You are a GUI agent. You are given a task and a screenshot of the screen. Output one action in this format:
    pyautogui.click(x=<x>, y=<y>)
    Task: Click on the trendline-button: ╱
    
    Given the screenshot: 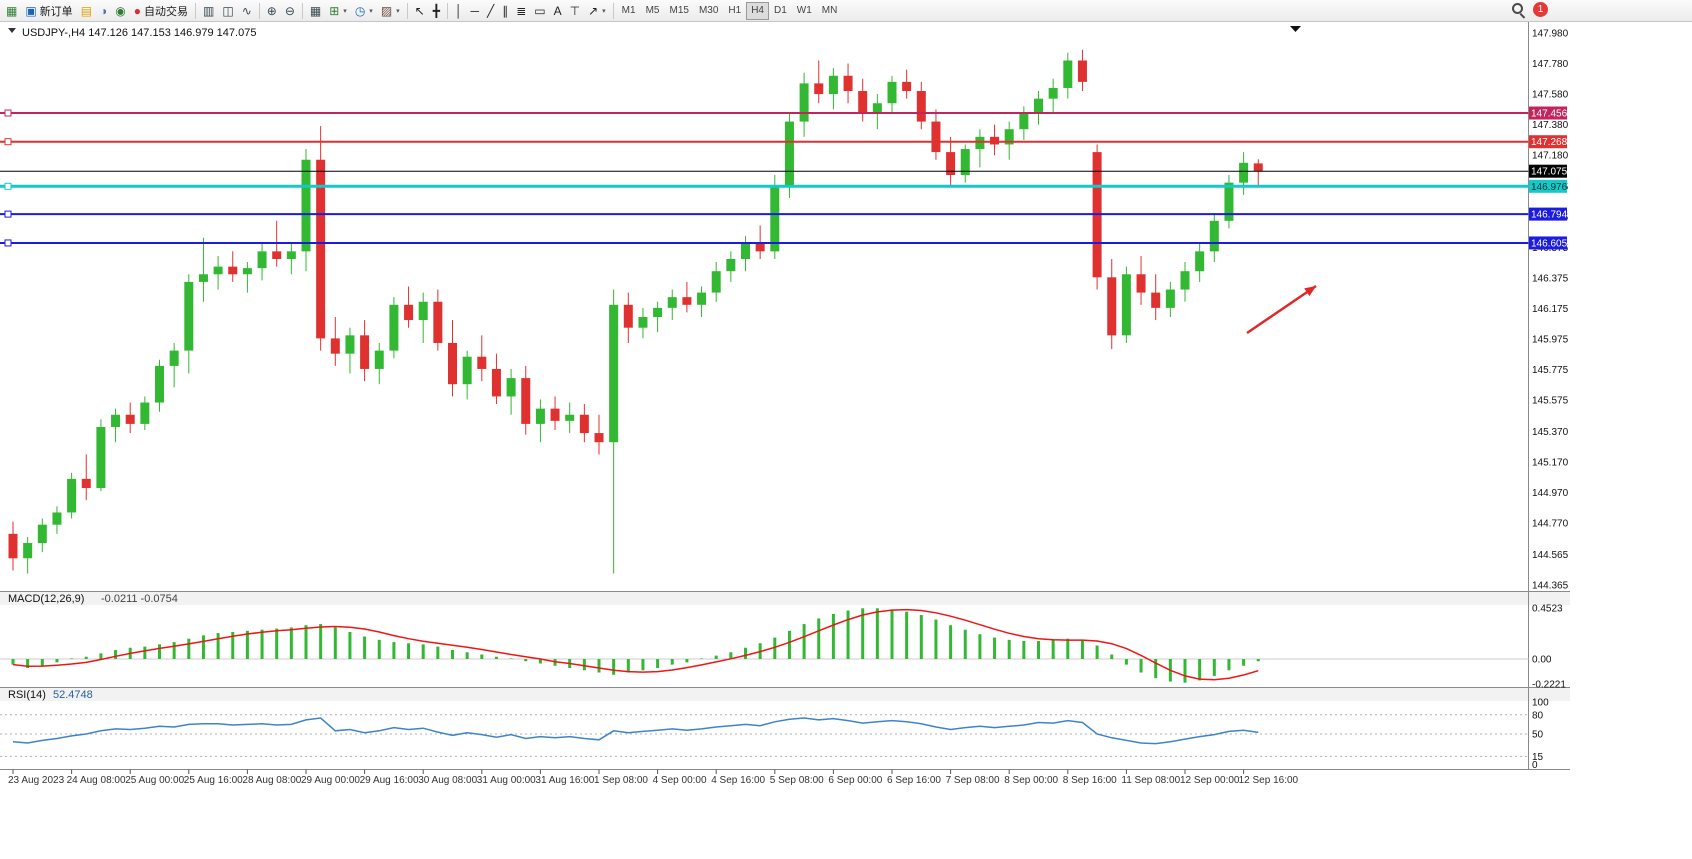 What is the action you would take?
    pyautogui.click(x=490, y=11)
    